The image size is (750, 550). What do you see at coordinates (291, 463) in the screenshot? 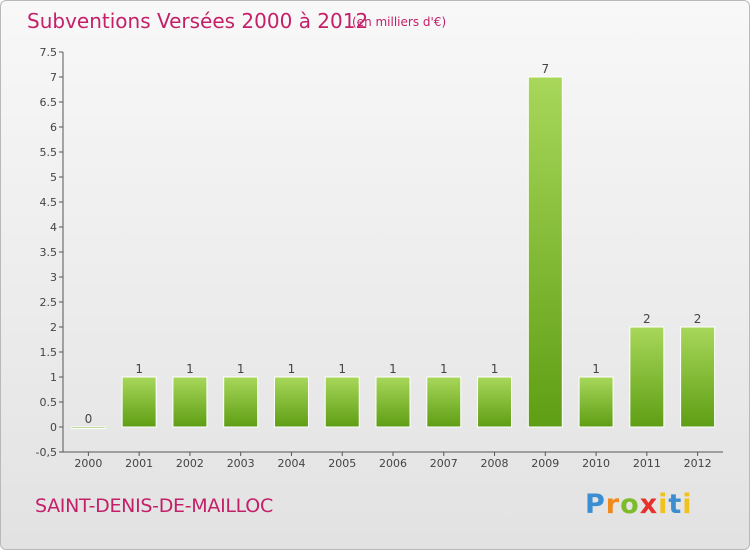
I see `x-tick-label: 2004` at bounding box center [291, 463].